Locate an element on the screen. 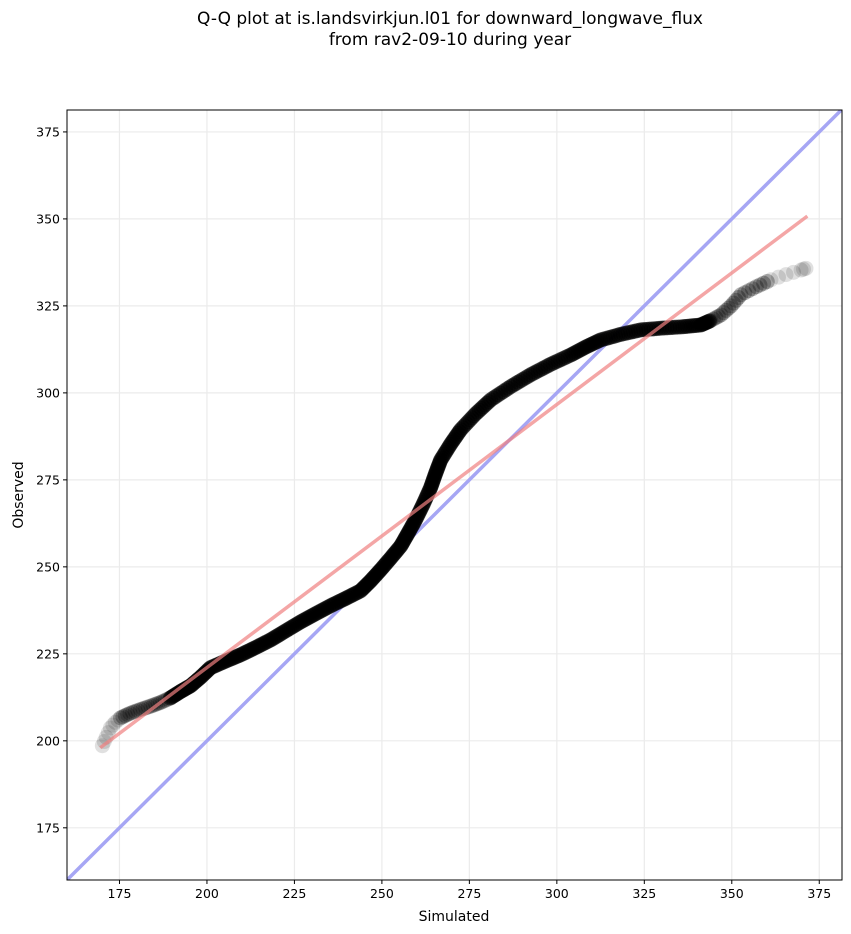 The height and width of the screenshot is (934, 851). x-tick-label: 225 is located at coordinates (294, 893).